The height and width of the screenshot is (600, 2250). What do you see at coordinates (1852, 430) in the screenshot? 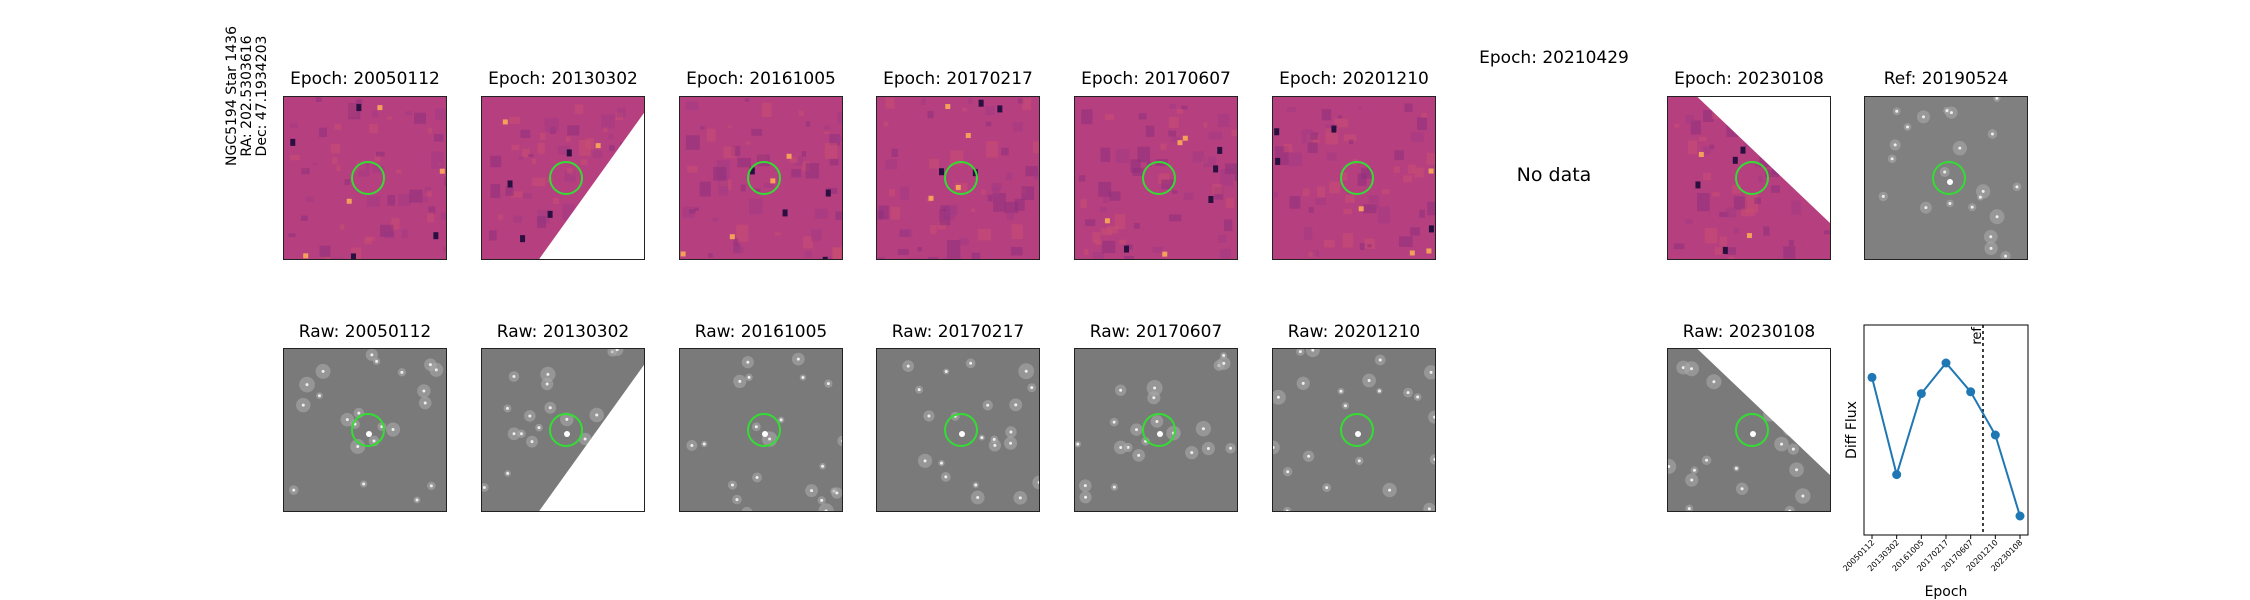
I see `y-axis-label: Diff Flux` at bounding box center [1852, 430].